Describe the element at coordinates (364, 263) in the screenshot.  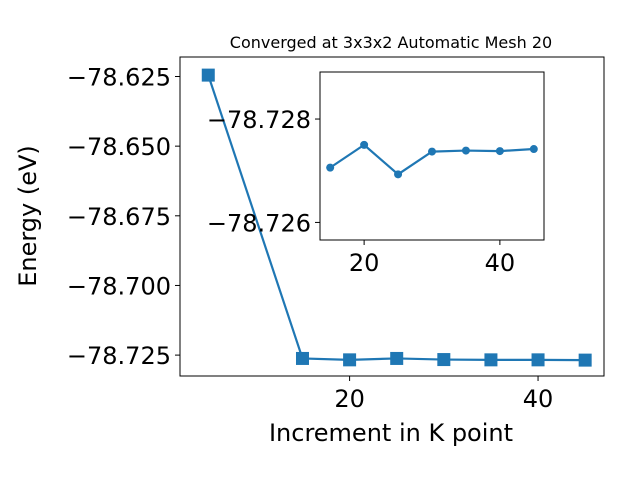
I see `inset-x-tick-label: 20` at that location.